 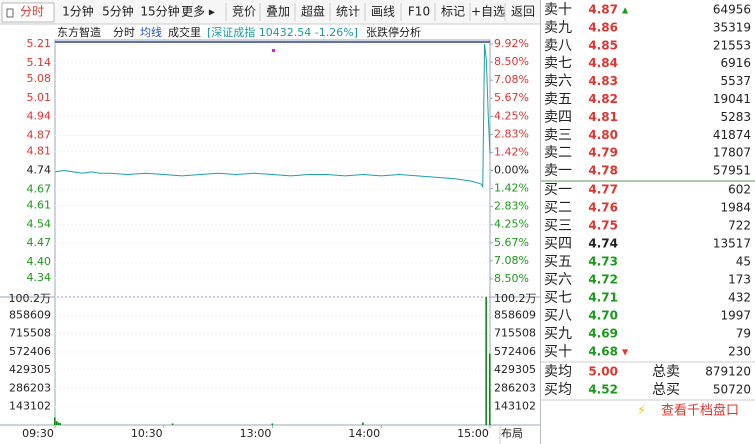 I want to click on x-tick-label: 15:00, so click(x=473, y=433).